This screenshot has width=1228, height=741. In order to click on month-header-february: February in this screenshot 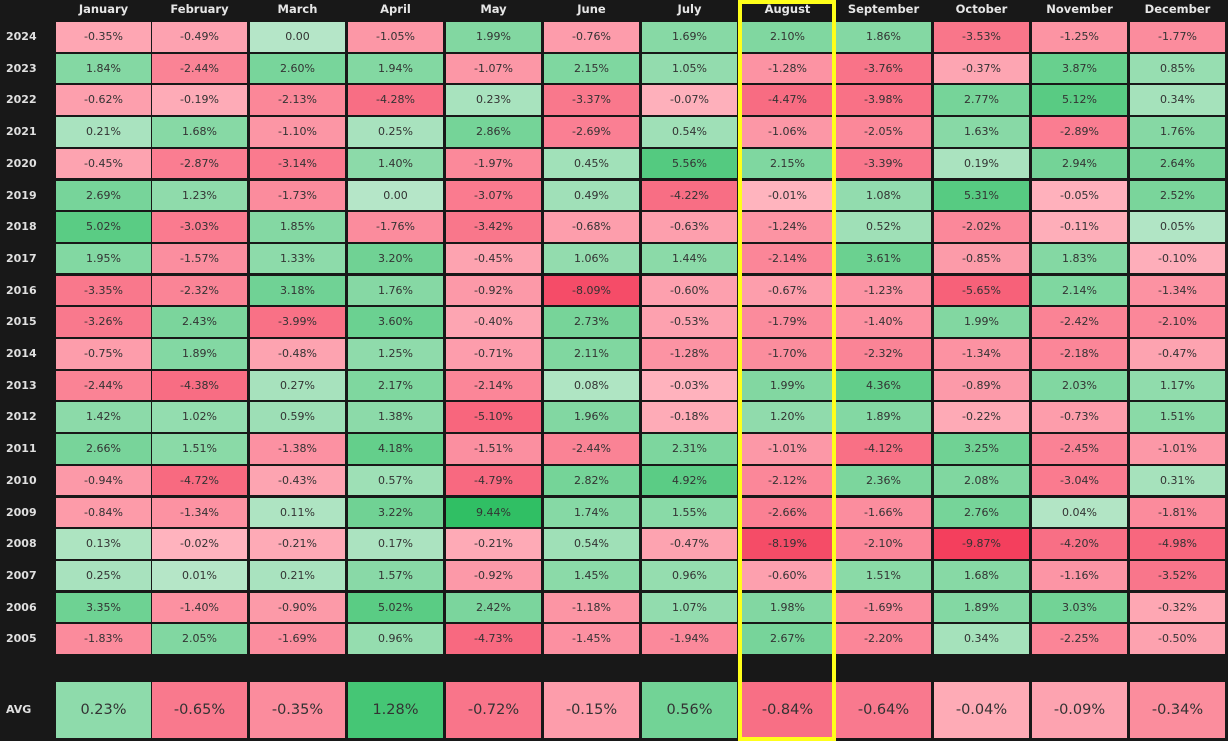, I will do `click(199, 9)`.